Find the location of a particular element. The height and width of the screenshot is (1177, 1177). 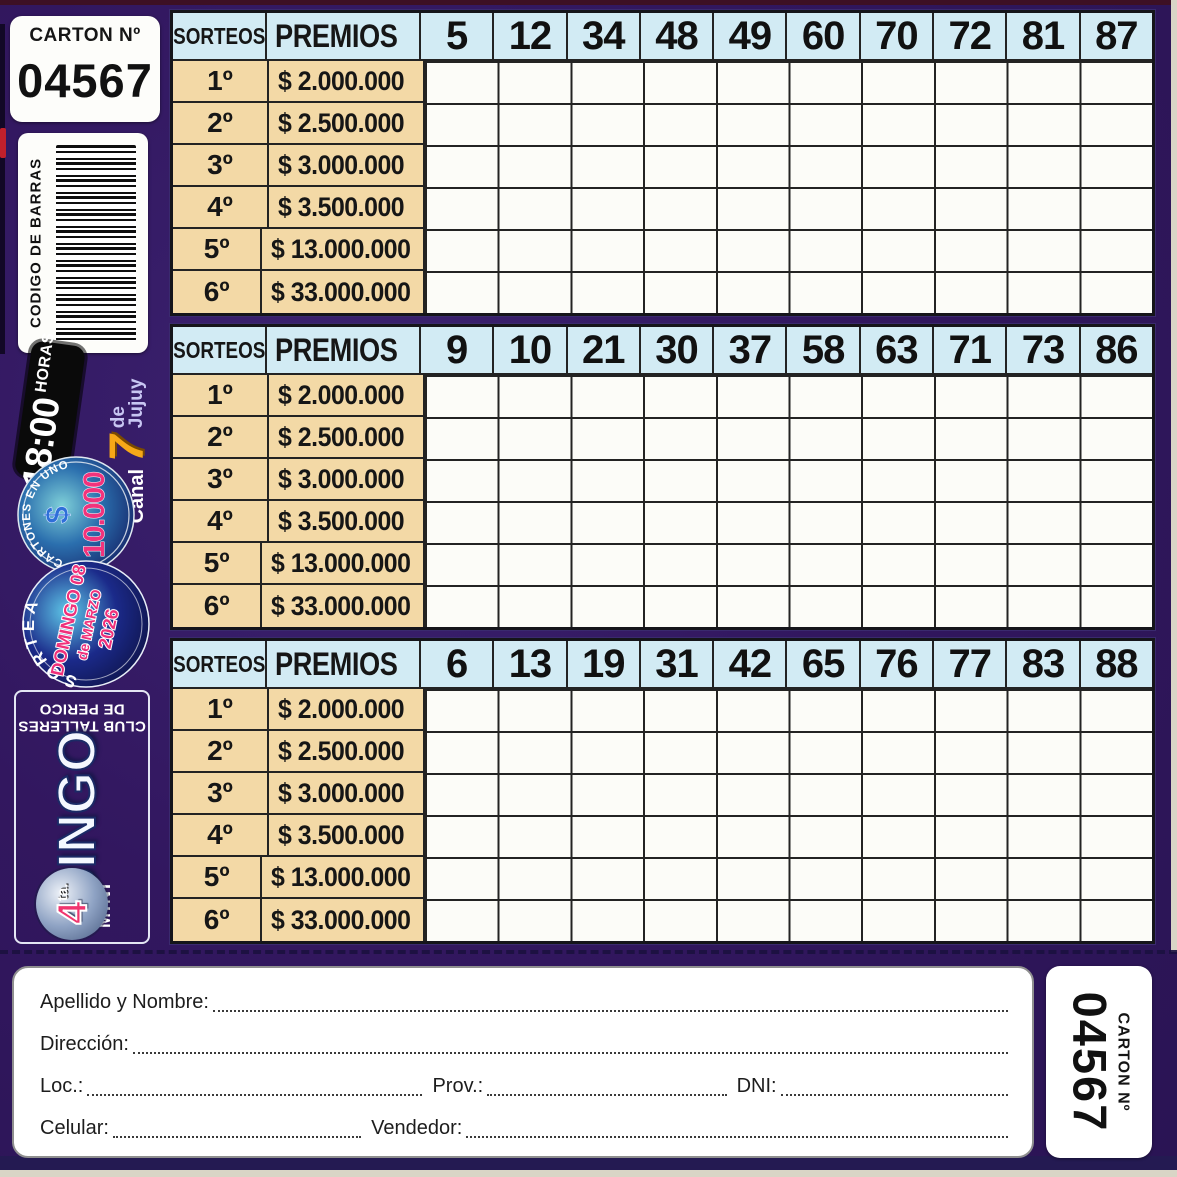

prize-row: 5º $ 13.000.000 is located at coordinates (299, 250).